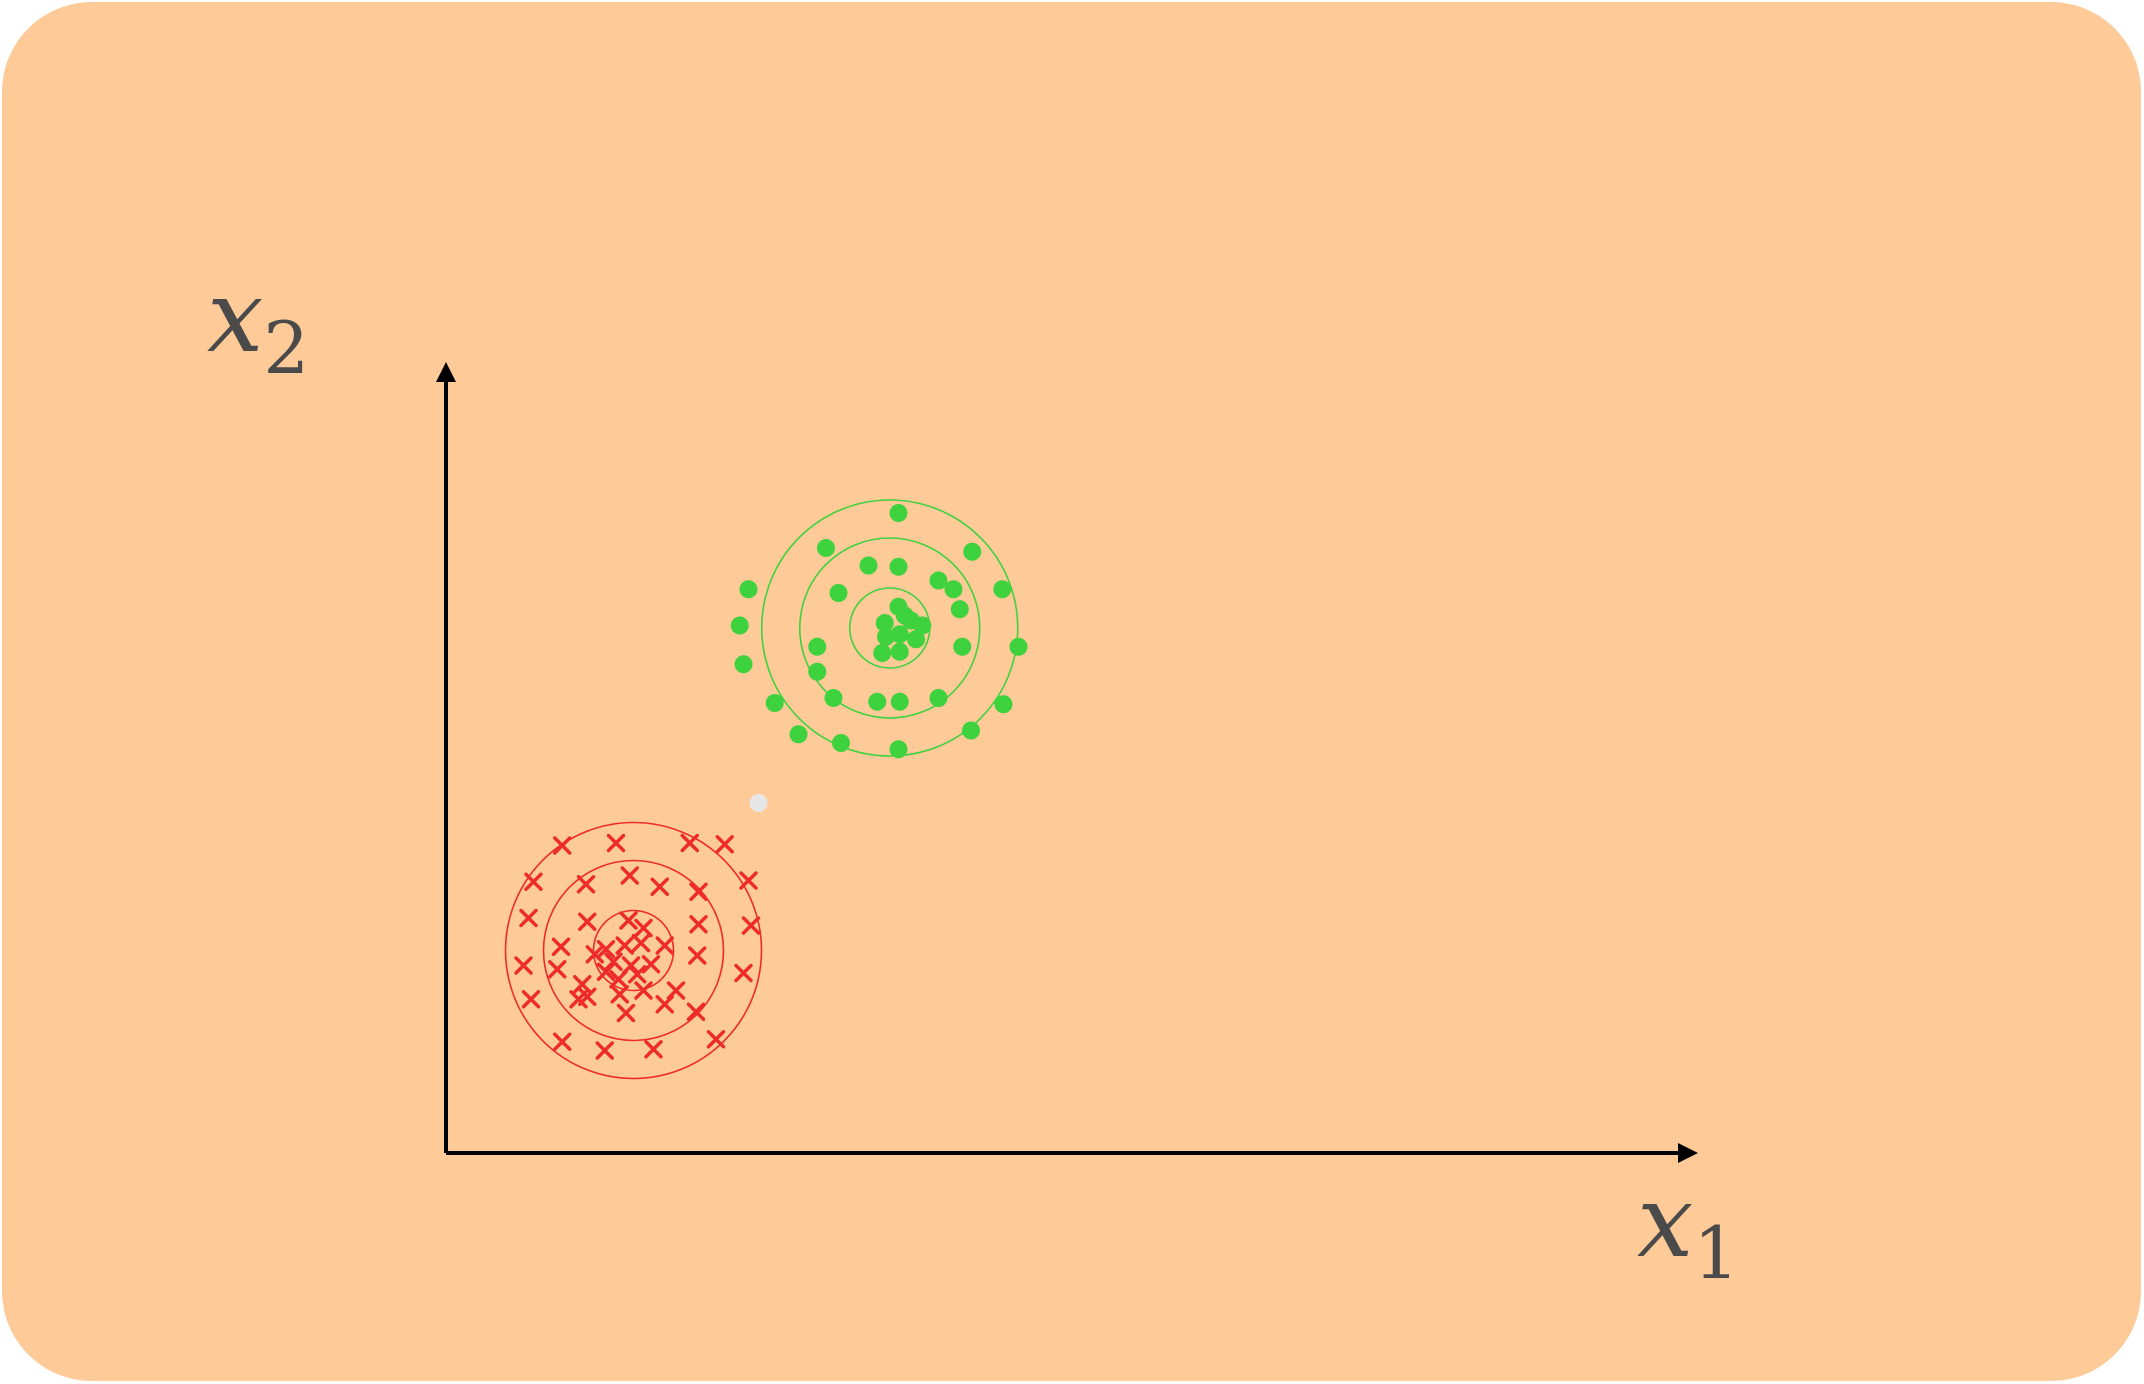  Describe the element at coordinates (1716, 1253) in the screenshot. I see `x-axis-label-sub: 1` at that location.